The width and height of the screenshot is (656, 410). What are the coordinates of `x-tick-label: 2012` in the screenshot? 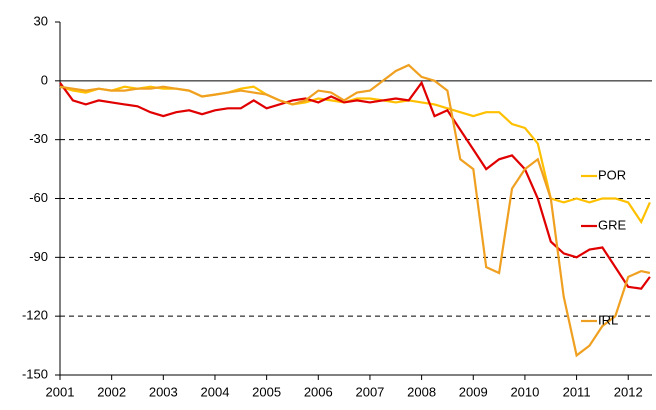 It's located at (628, 391).